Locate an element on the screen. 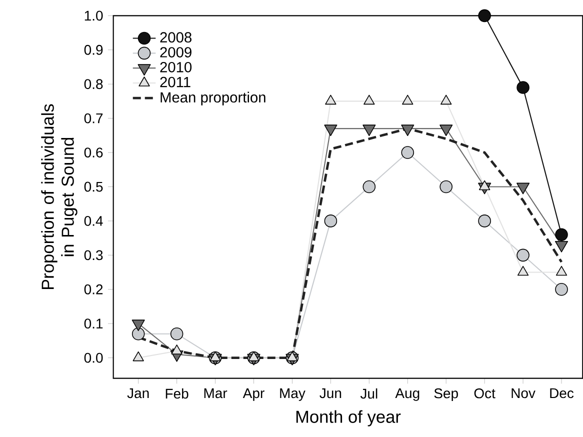 This screenshot has width=583, height=437. x-tick-label: Jan is located at coordinates (138, 393).